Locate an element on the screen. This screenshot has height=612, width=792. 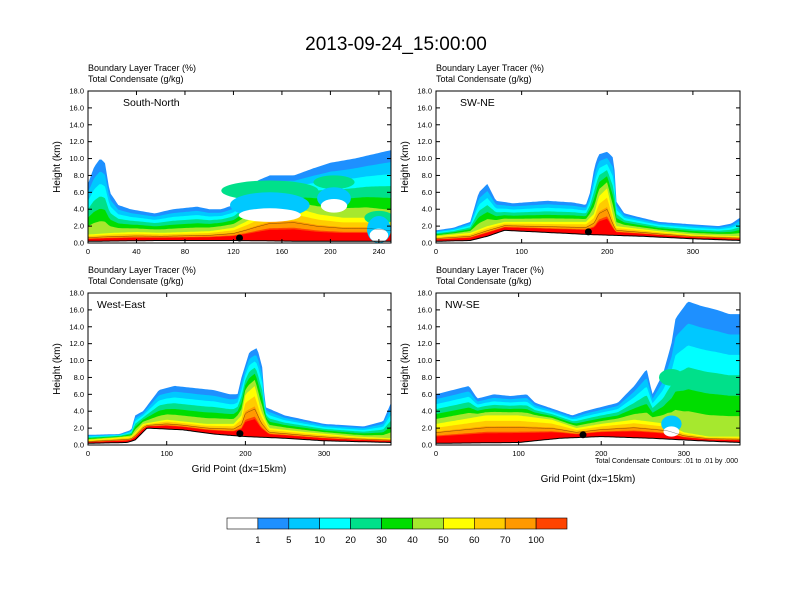
tracer-band is located at coordinates (588, 437).